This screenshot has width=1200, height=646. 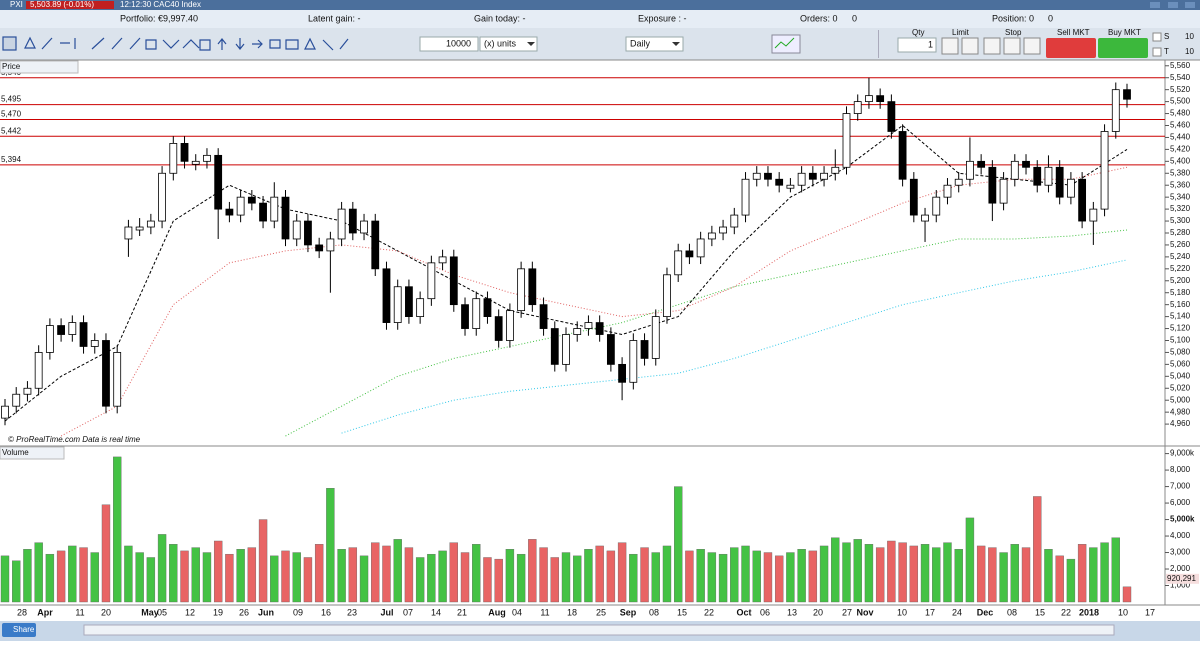 What do you see at coordinates (11, 66) in the screenshot?
I see `panel-title: Price` at bounding box center [11, 66].